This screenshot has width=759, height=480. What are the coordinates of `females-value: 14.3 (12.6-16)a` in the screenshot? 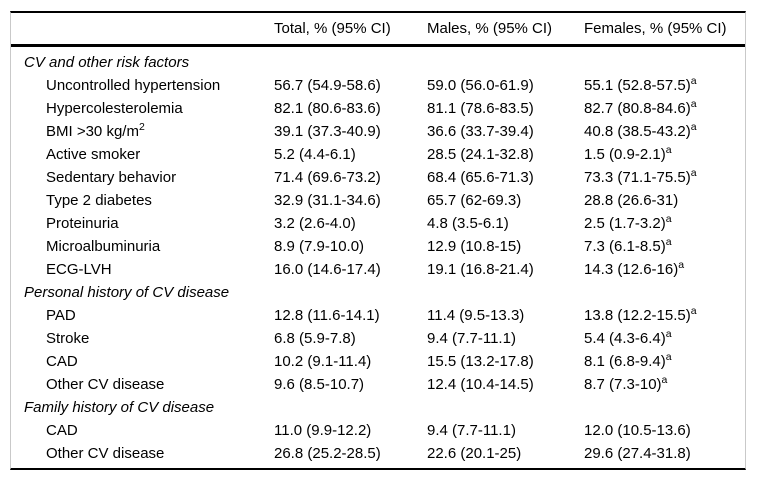 It's located at (634, 268).